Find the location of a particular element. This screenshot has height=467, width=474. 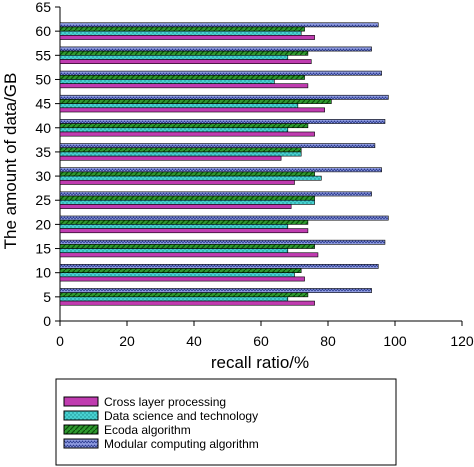

y-tick-label: 65 is located at coordinates (43, 7).